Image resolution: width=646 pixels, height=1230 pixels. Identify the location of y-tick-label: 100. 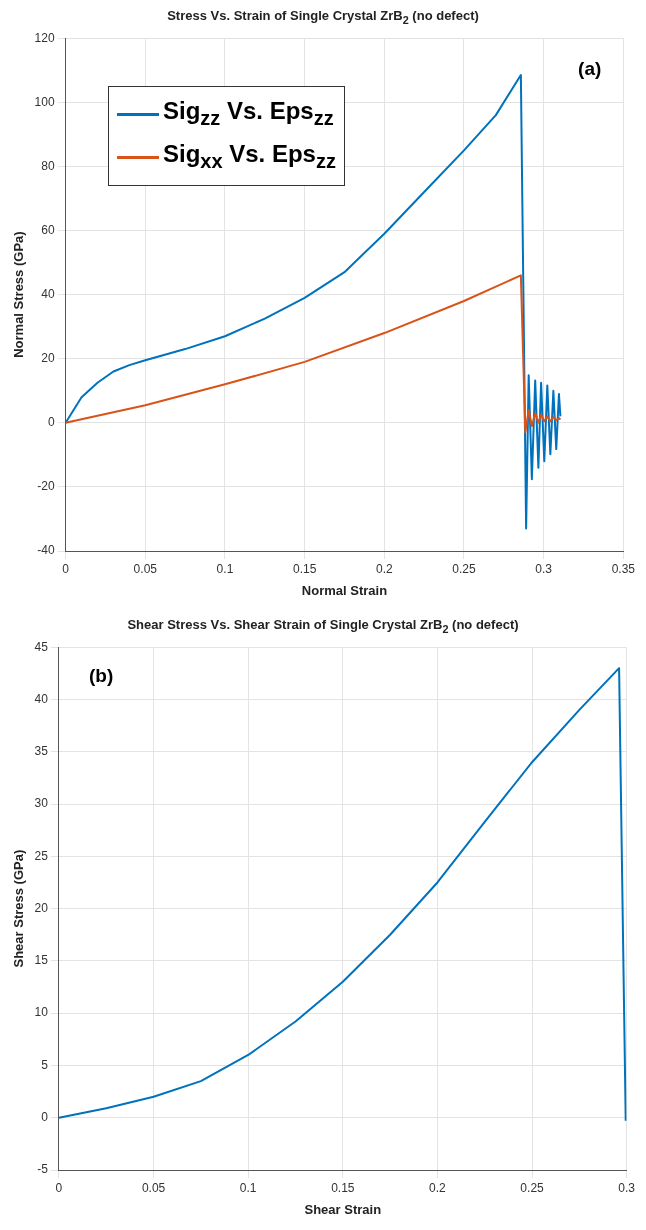
(44, 101).